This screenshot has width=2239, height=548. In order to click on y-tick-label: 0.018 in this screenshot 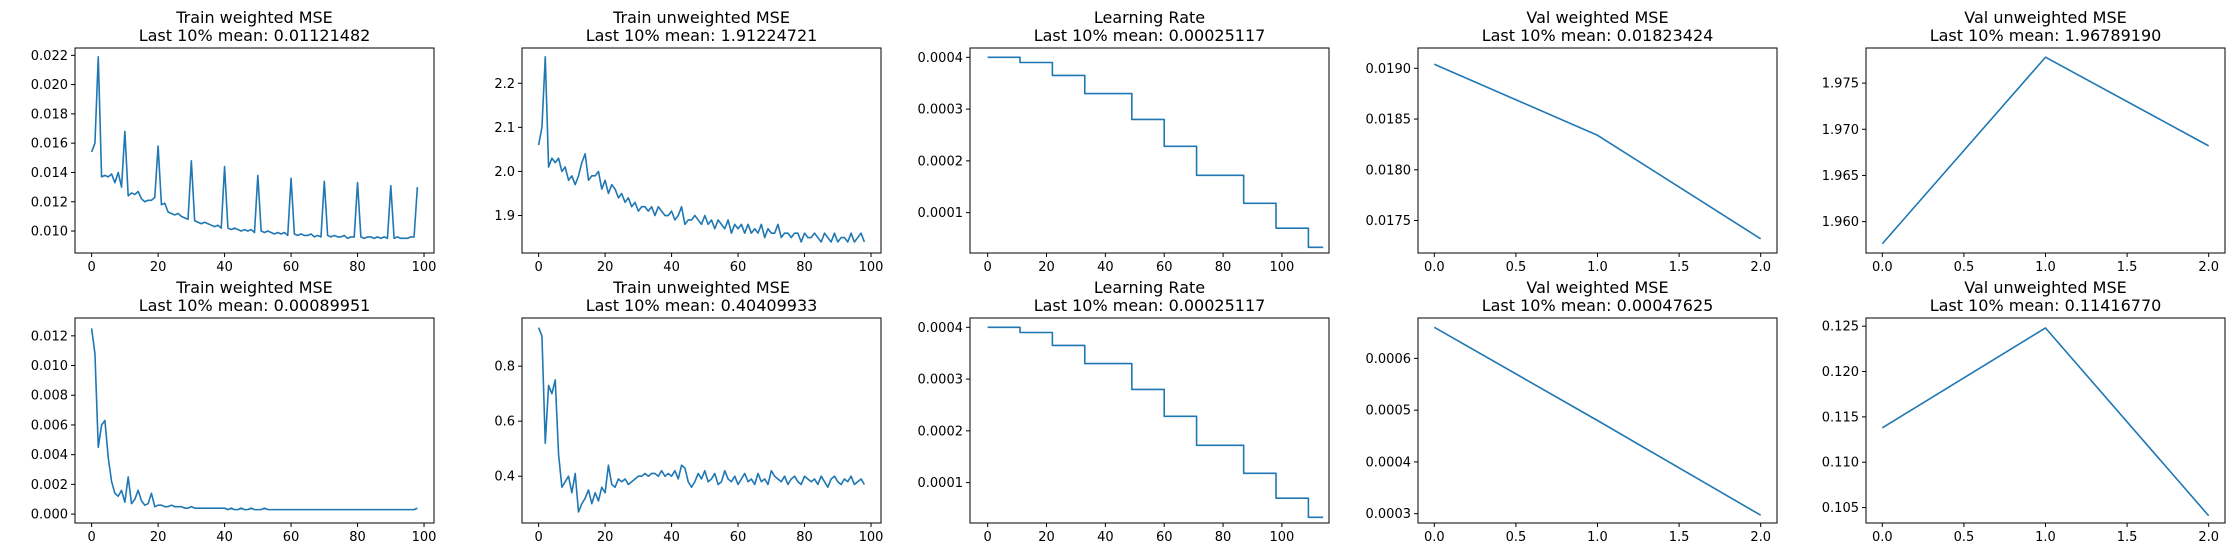, I will do `click(49, 114)`.